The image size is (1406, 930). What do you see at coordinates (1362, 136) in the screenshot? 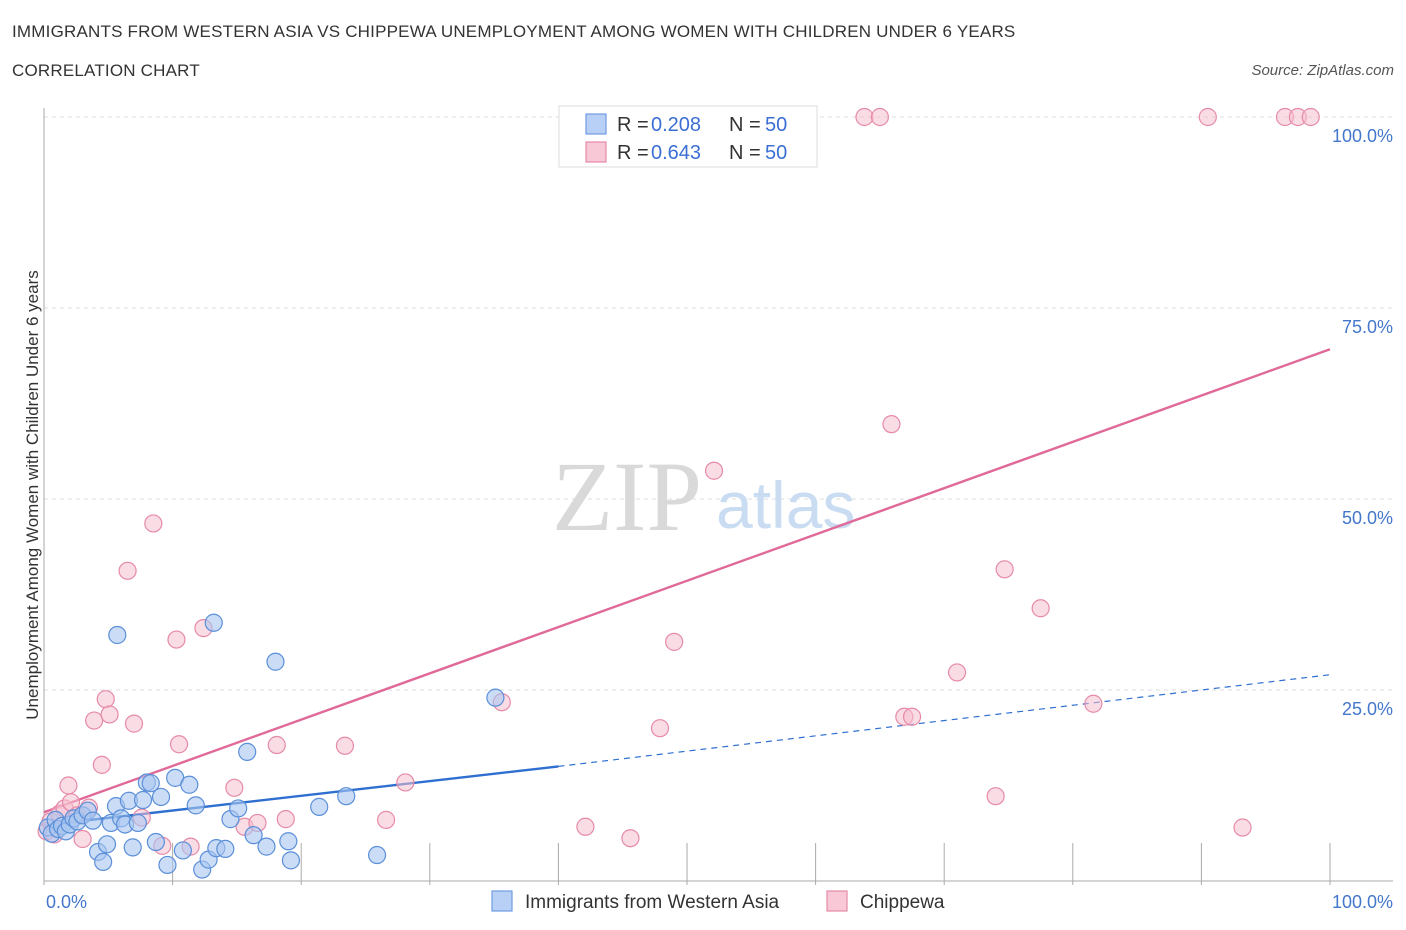
I see `y-tick-label: 100.0%` at bounding box center [1362, 136].